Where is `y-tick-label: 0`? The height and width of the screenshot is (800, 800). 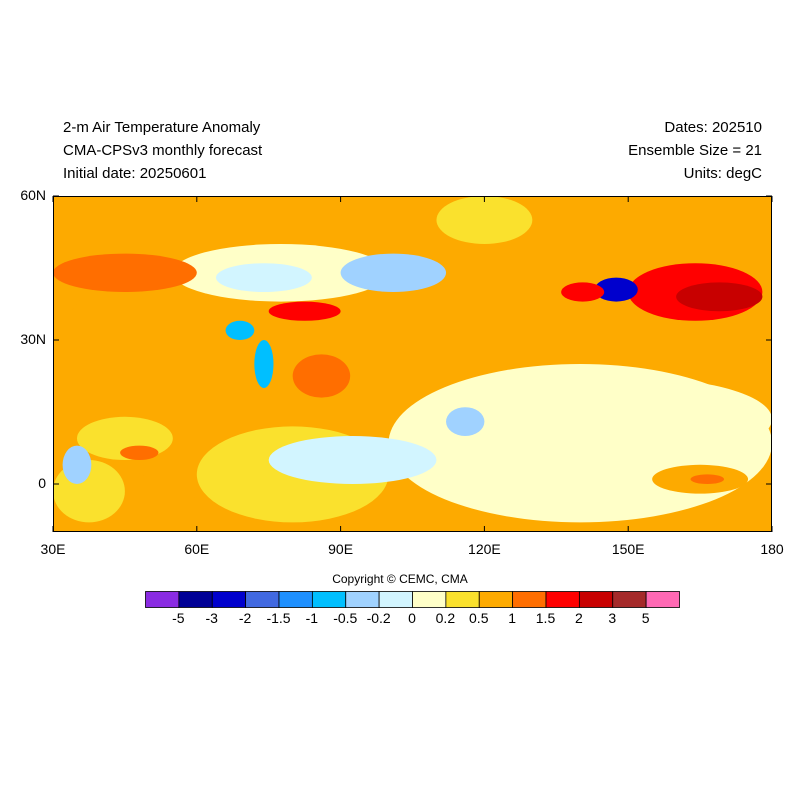
y-tick-label: 0 is located at coordinates (42, 483).